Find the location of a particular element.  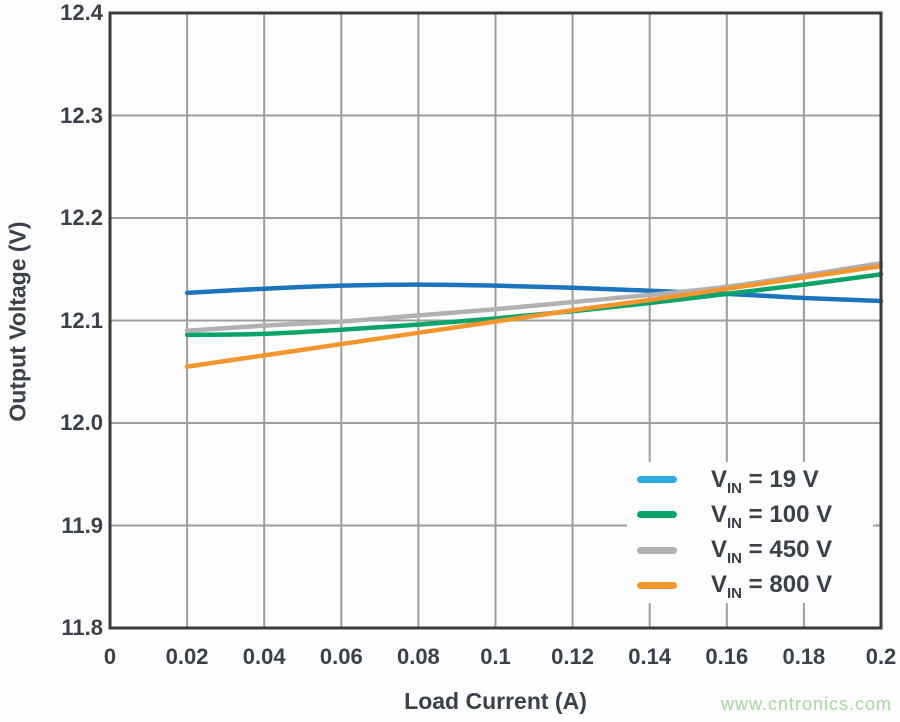

legend-label-vin-800: VIN = 800 V is located at coordinates (772, 587).